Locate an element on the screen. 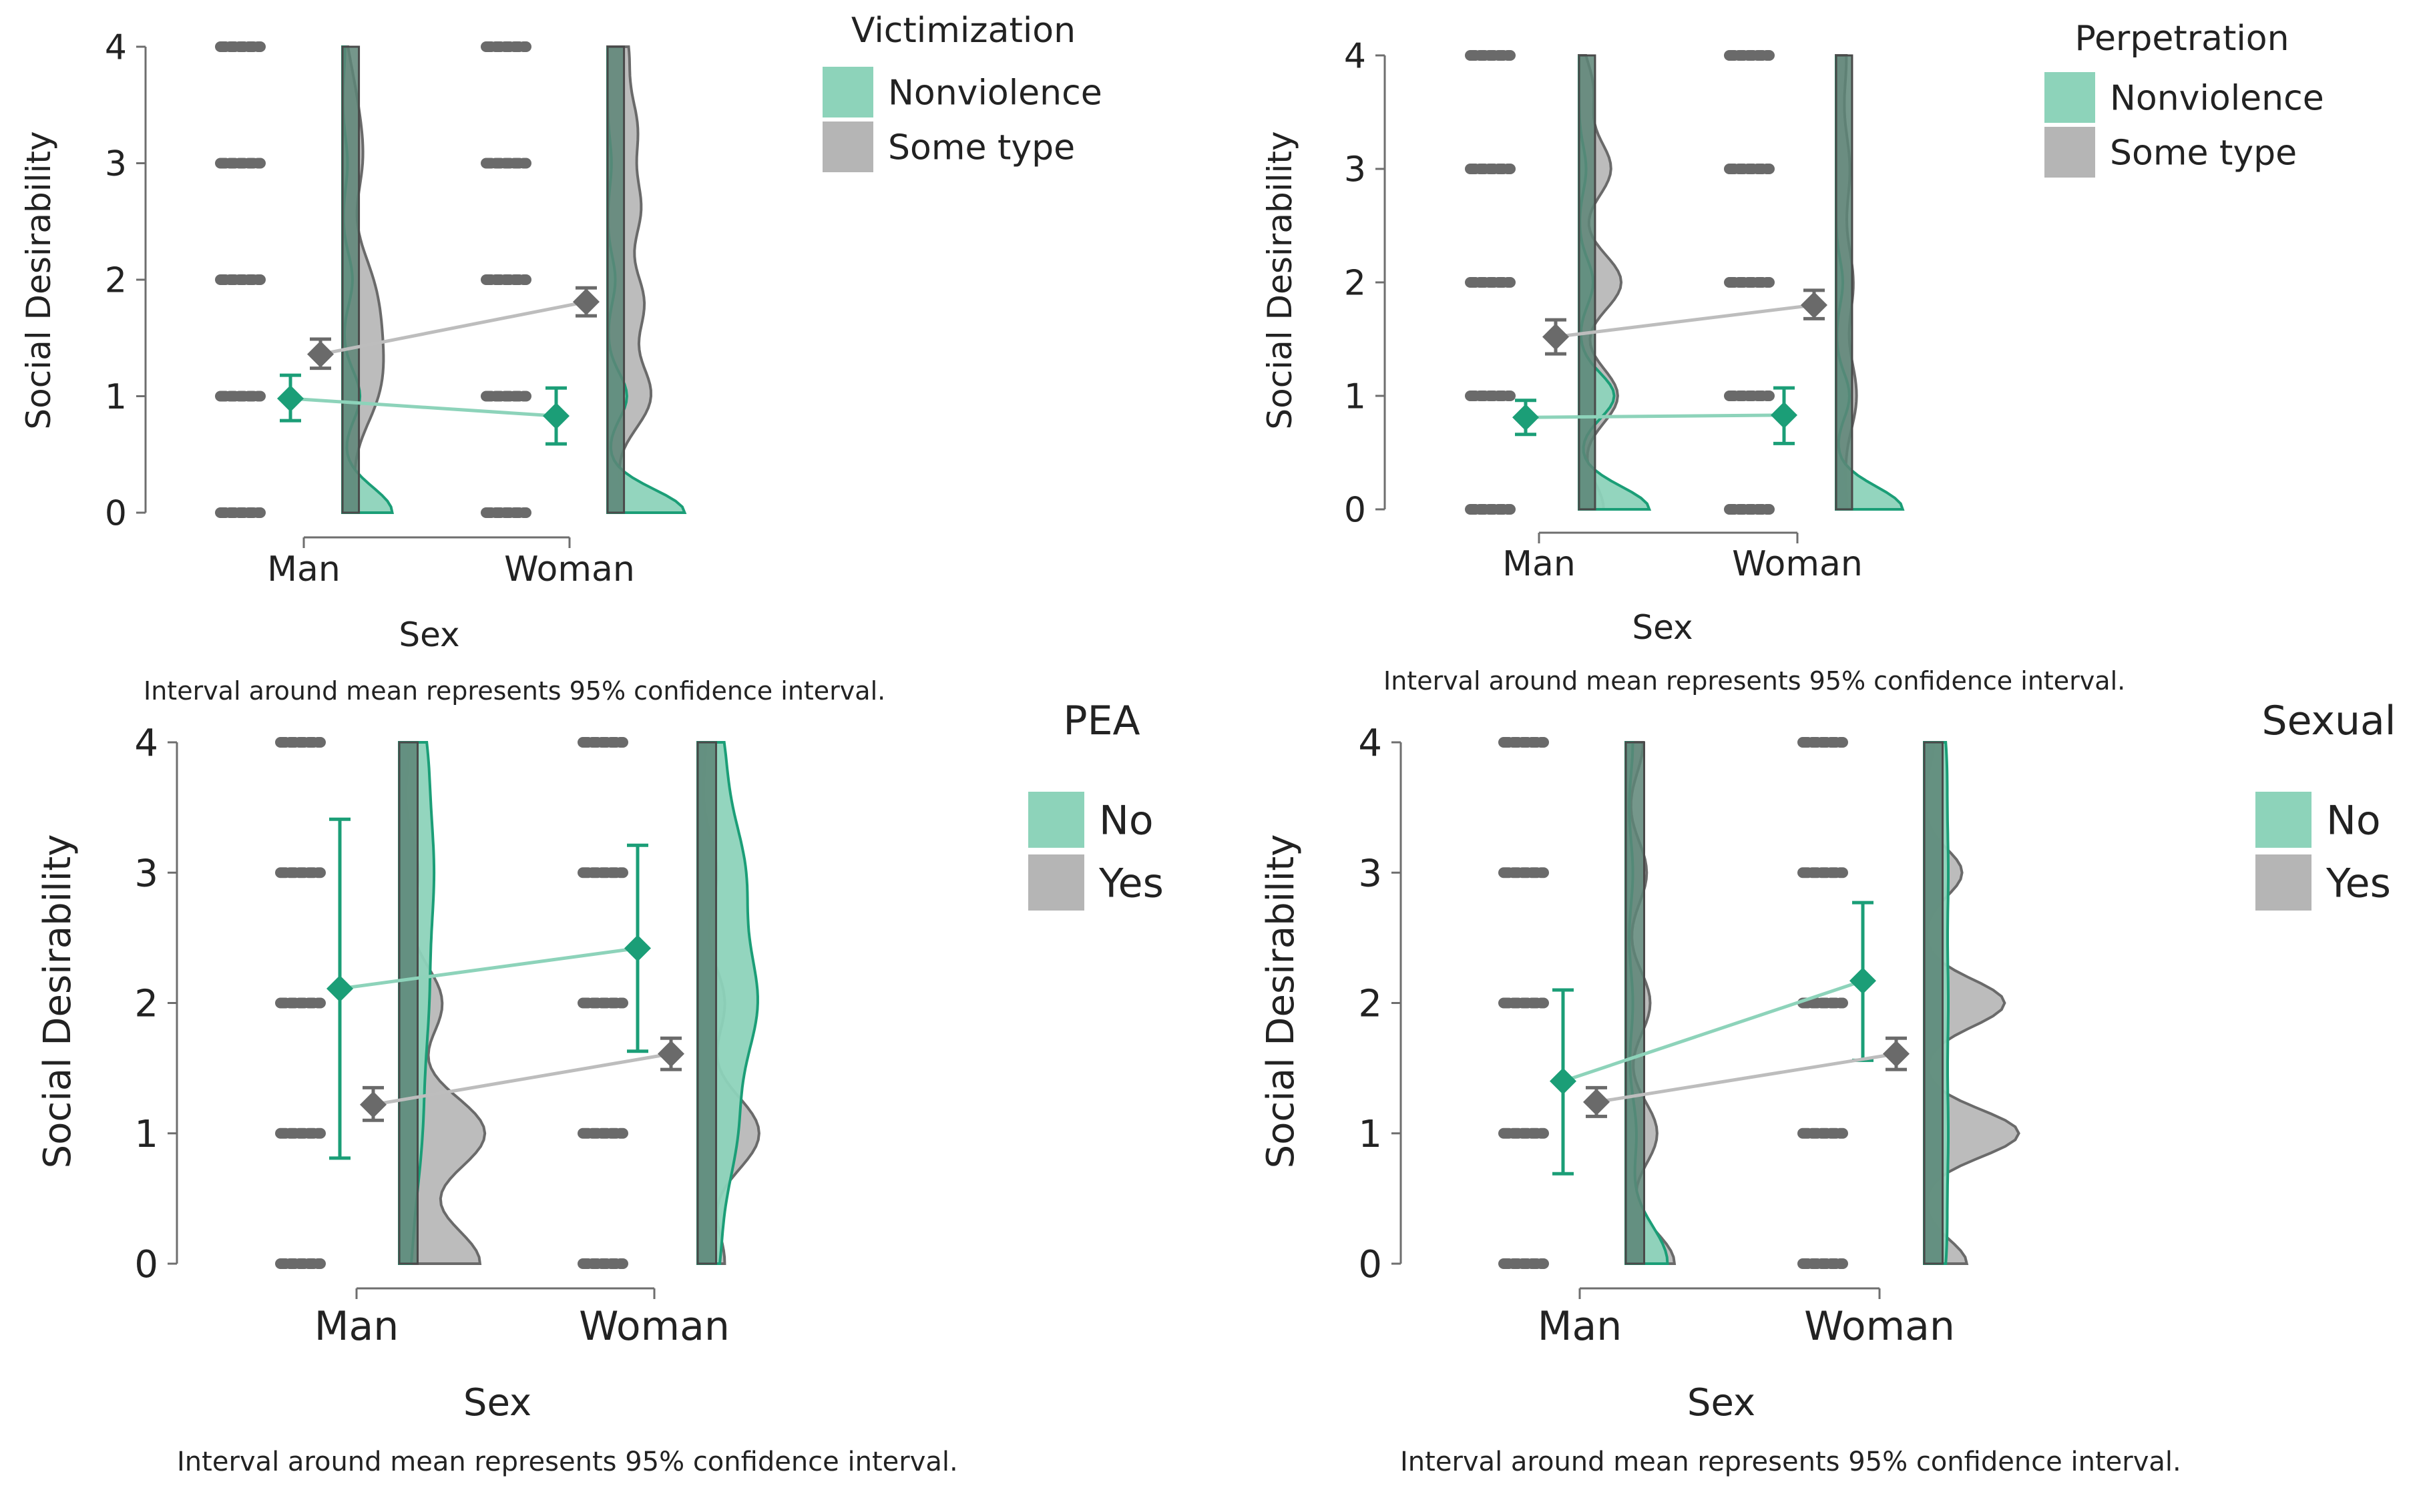  legend-title: Sexual is located at coordinates (2329, 721).